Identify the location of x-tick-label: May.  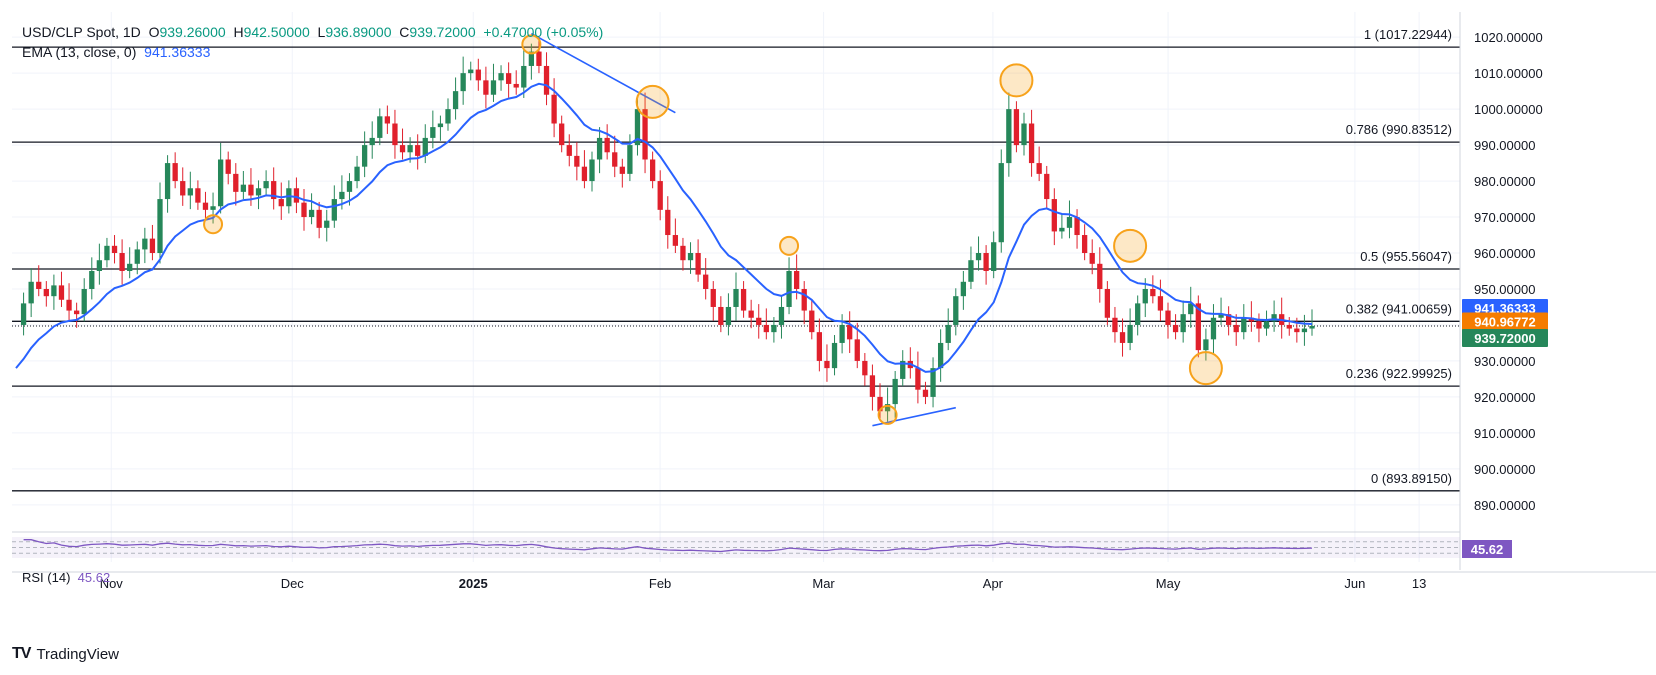
(1168, 583).